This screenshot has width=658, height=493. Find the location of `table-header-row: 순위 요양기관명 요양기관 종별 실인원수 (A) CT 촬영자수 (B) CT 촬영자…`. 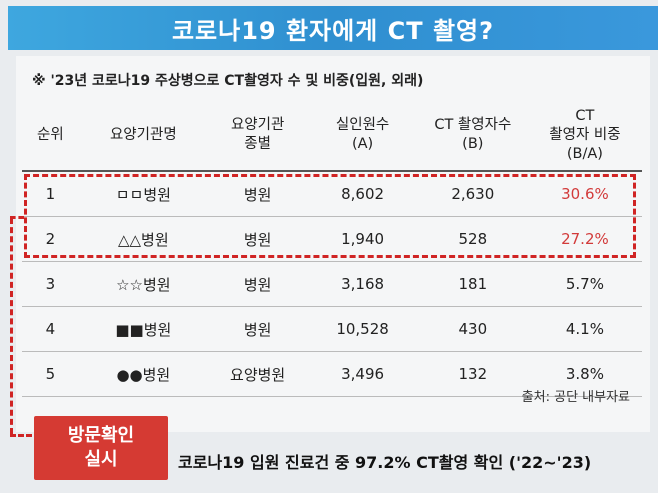

table-header-row: 순위 요양기관명 요양기관 종별 실인원수 (A) CT 촬영자수 (B) CT 촬영자… is located at coordinates (332, 136).